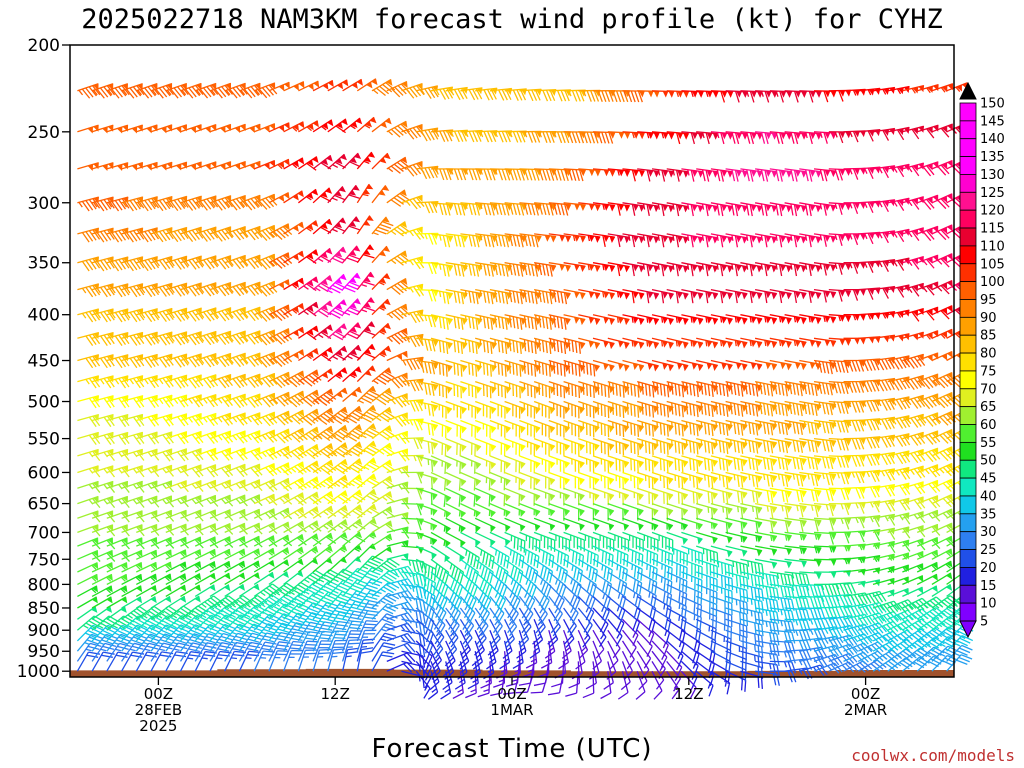 This screenshot has width=1024, height=768. What do you see at coordinates (992, 229) in the screenshot?
I see `colorbar-label: 115` at bounding box center [992, 229].